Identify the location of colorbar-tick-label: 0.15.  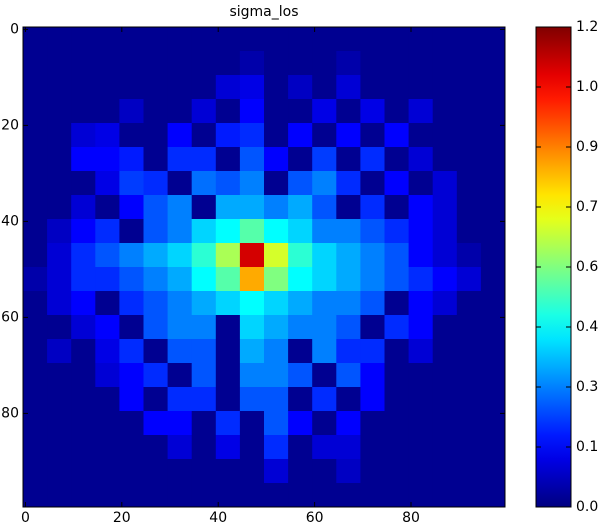
(587, 447).